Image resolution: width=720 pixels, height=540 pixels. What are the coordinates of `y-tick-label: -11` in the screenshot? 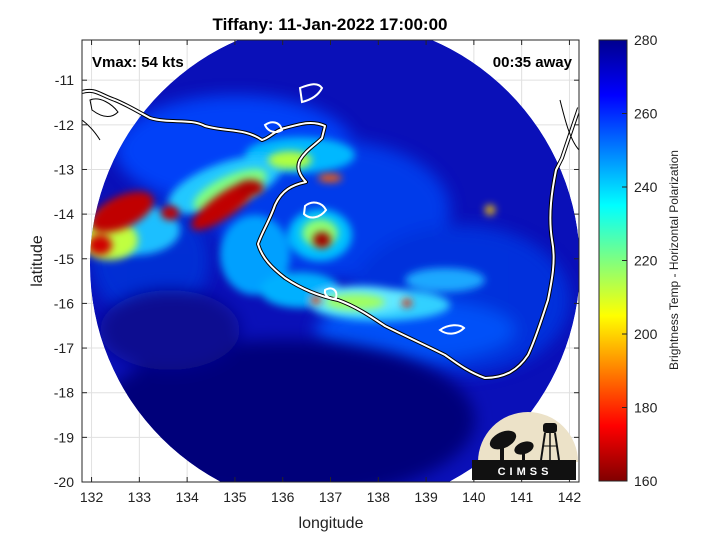 It's located at (64, 80).